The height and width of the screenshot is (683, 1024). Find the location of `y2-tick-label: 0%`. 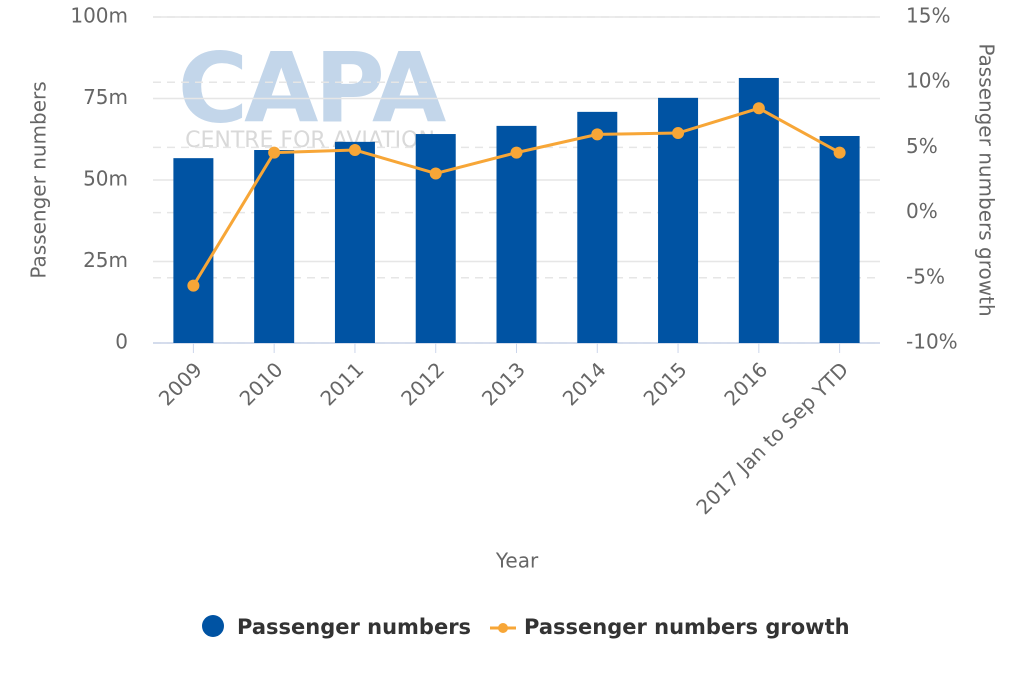

y2-tick-label: 0% is located at coordinates (922, 211).